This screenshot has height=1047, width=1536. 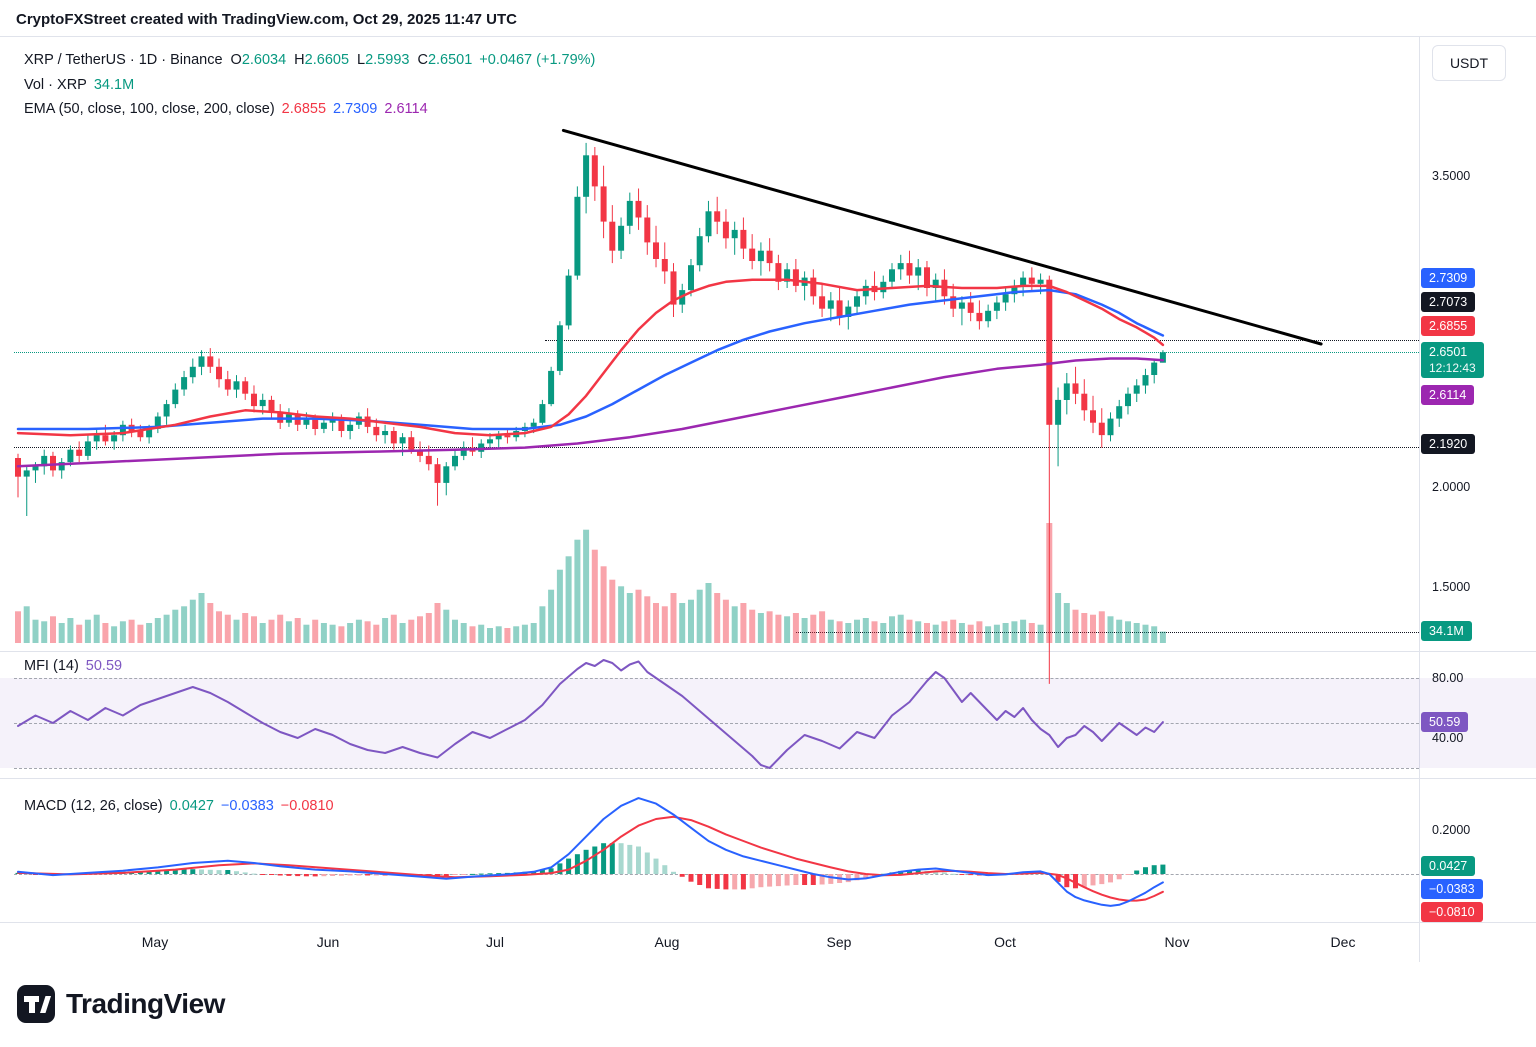 I want to click on month-label: Dec, so click(x=1343, y=942).